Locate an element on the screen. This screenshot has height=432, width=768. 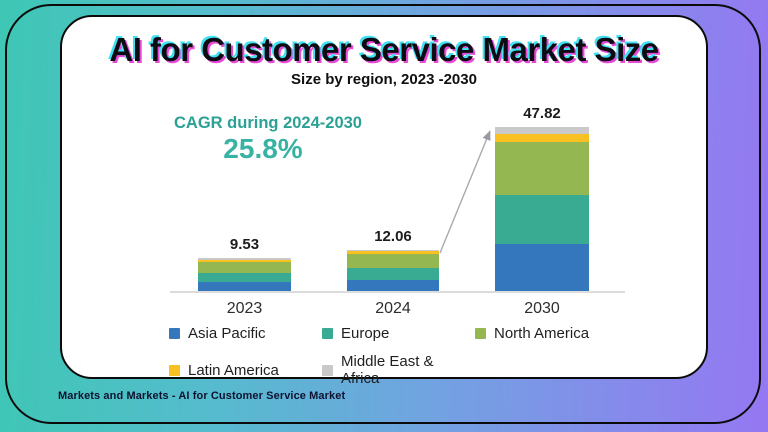
segment-north-america-2023 is located at coordinates (244, 268).